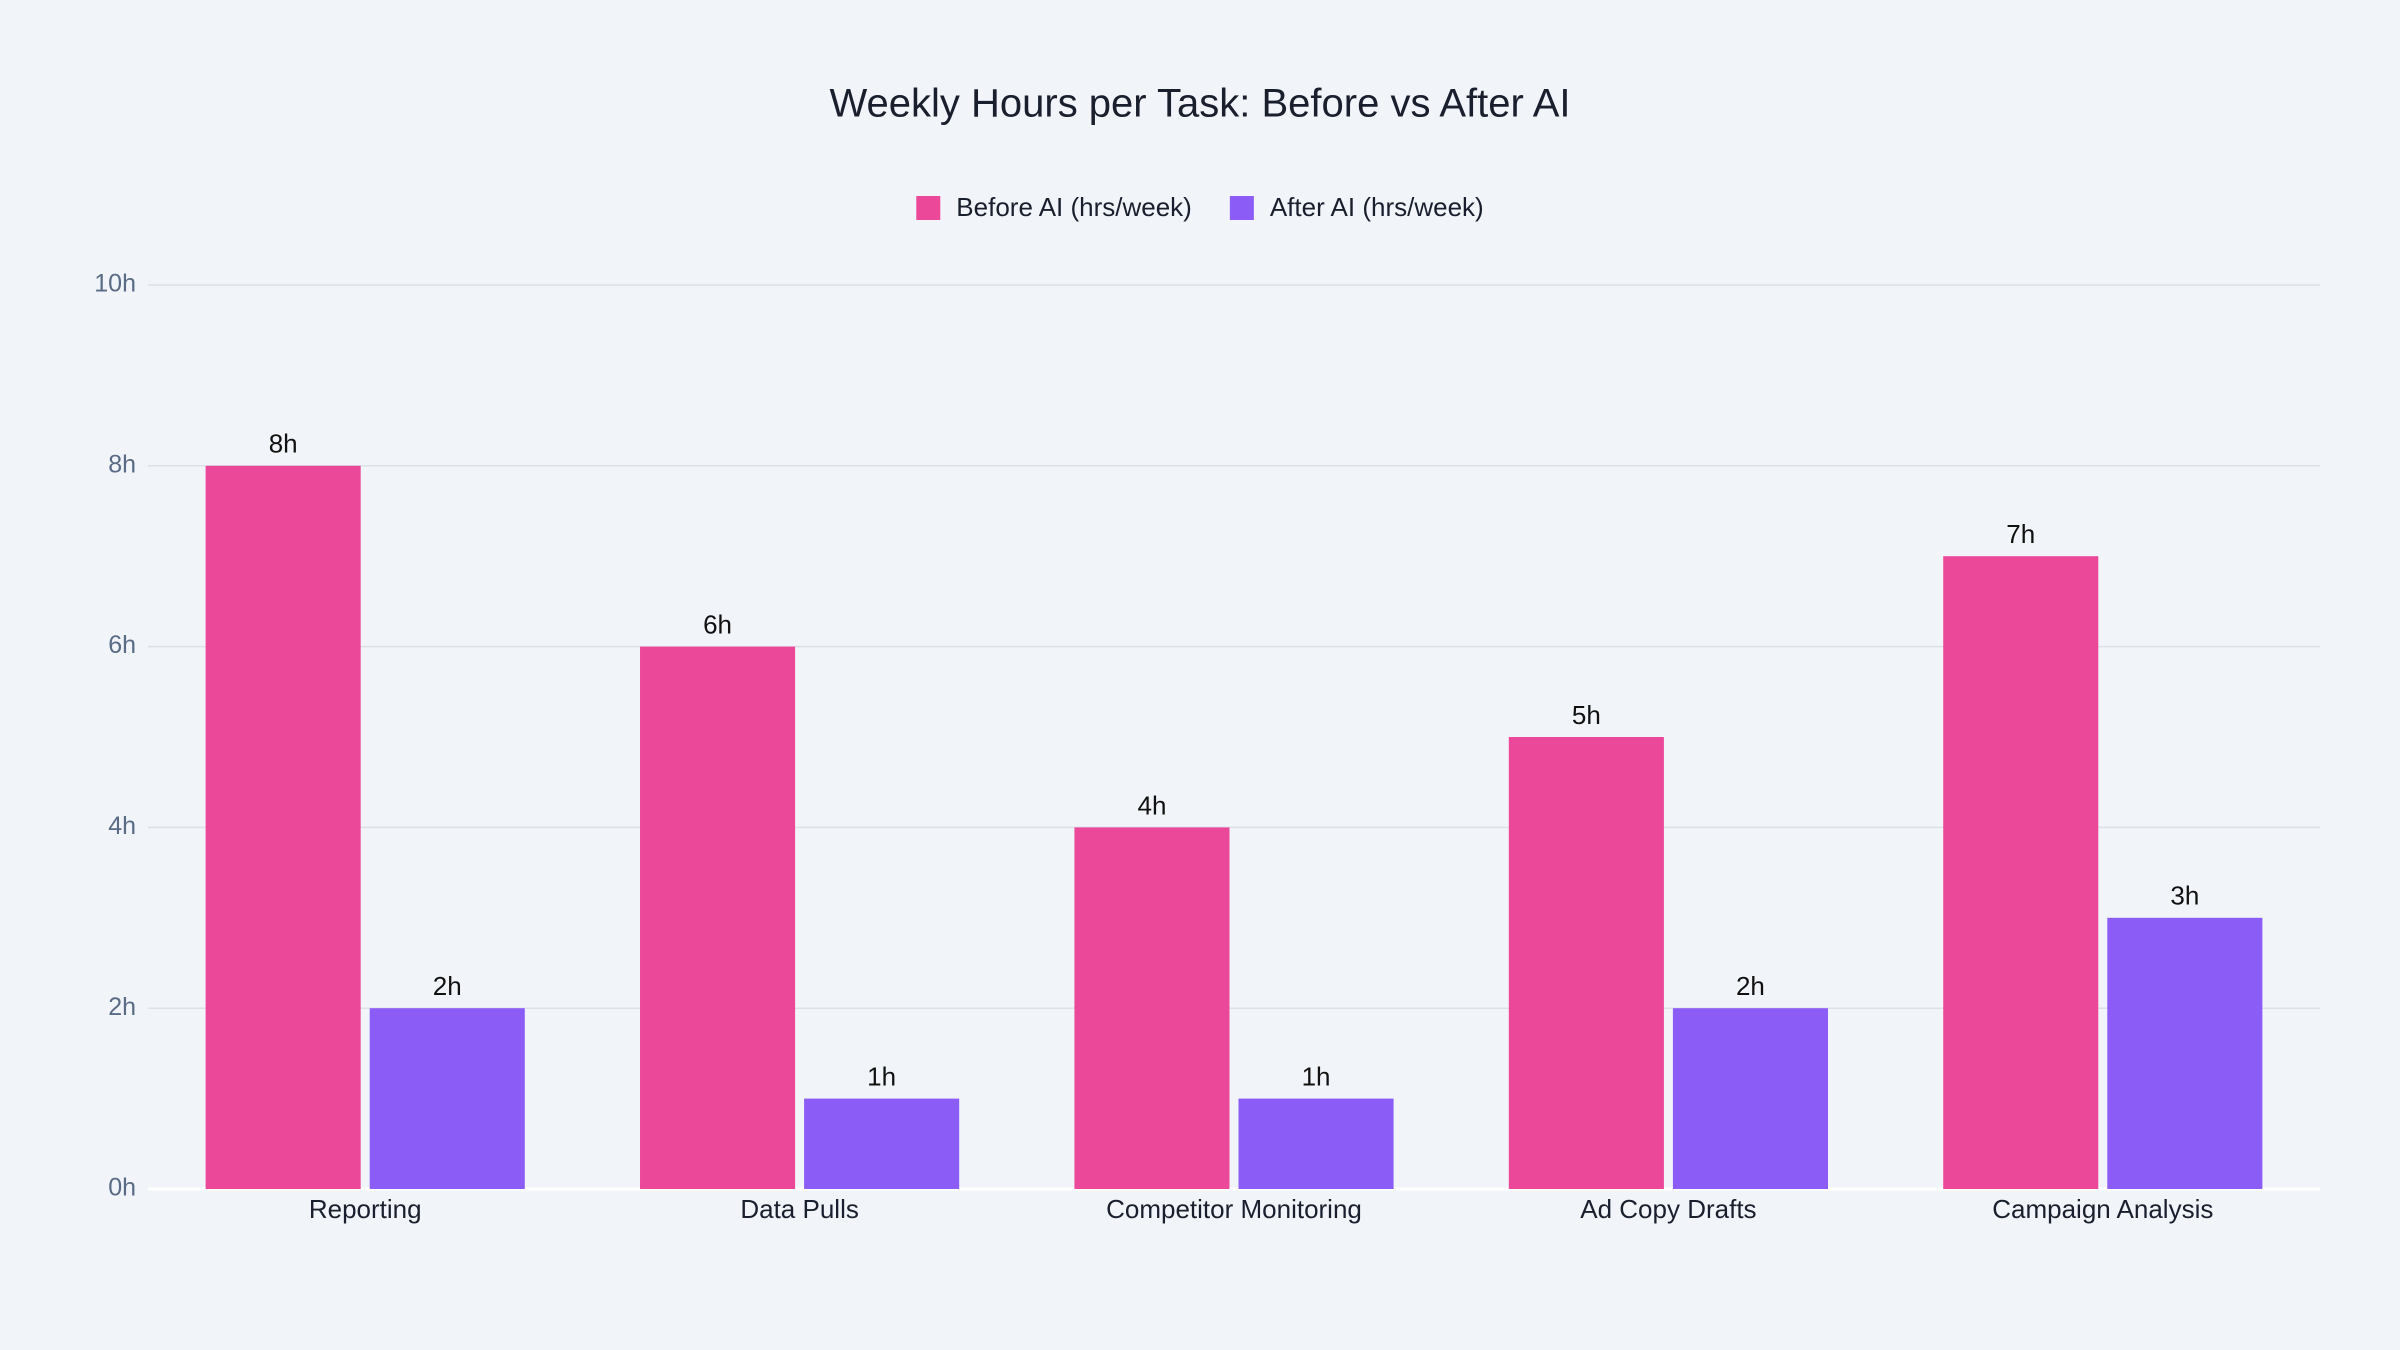  Describe the element at coordinates (122, 1188) in the screenshot. I see `y-tick-label: 0h` at that location.